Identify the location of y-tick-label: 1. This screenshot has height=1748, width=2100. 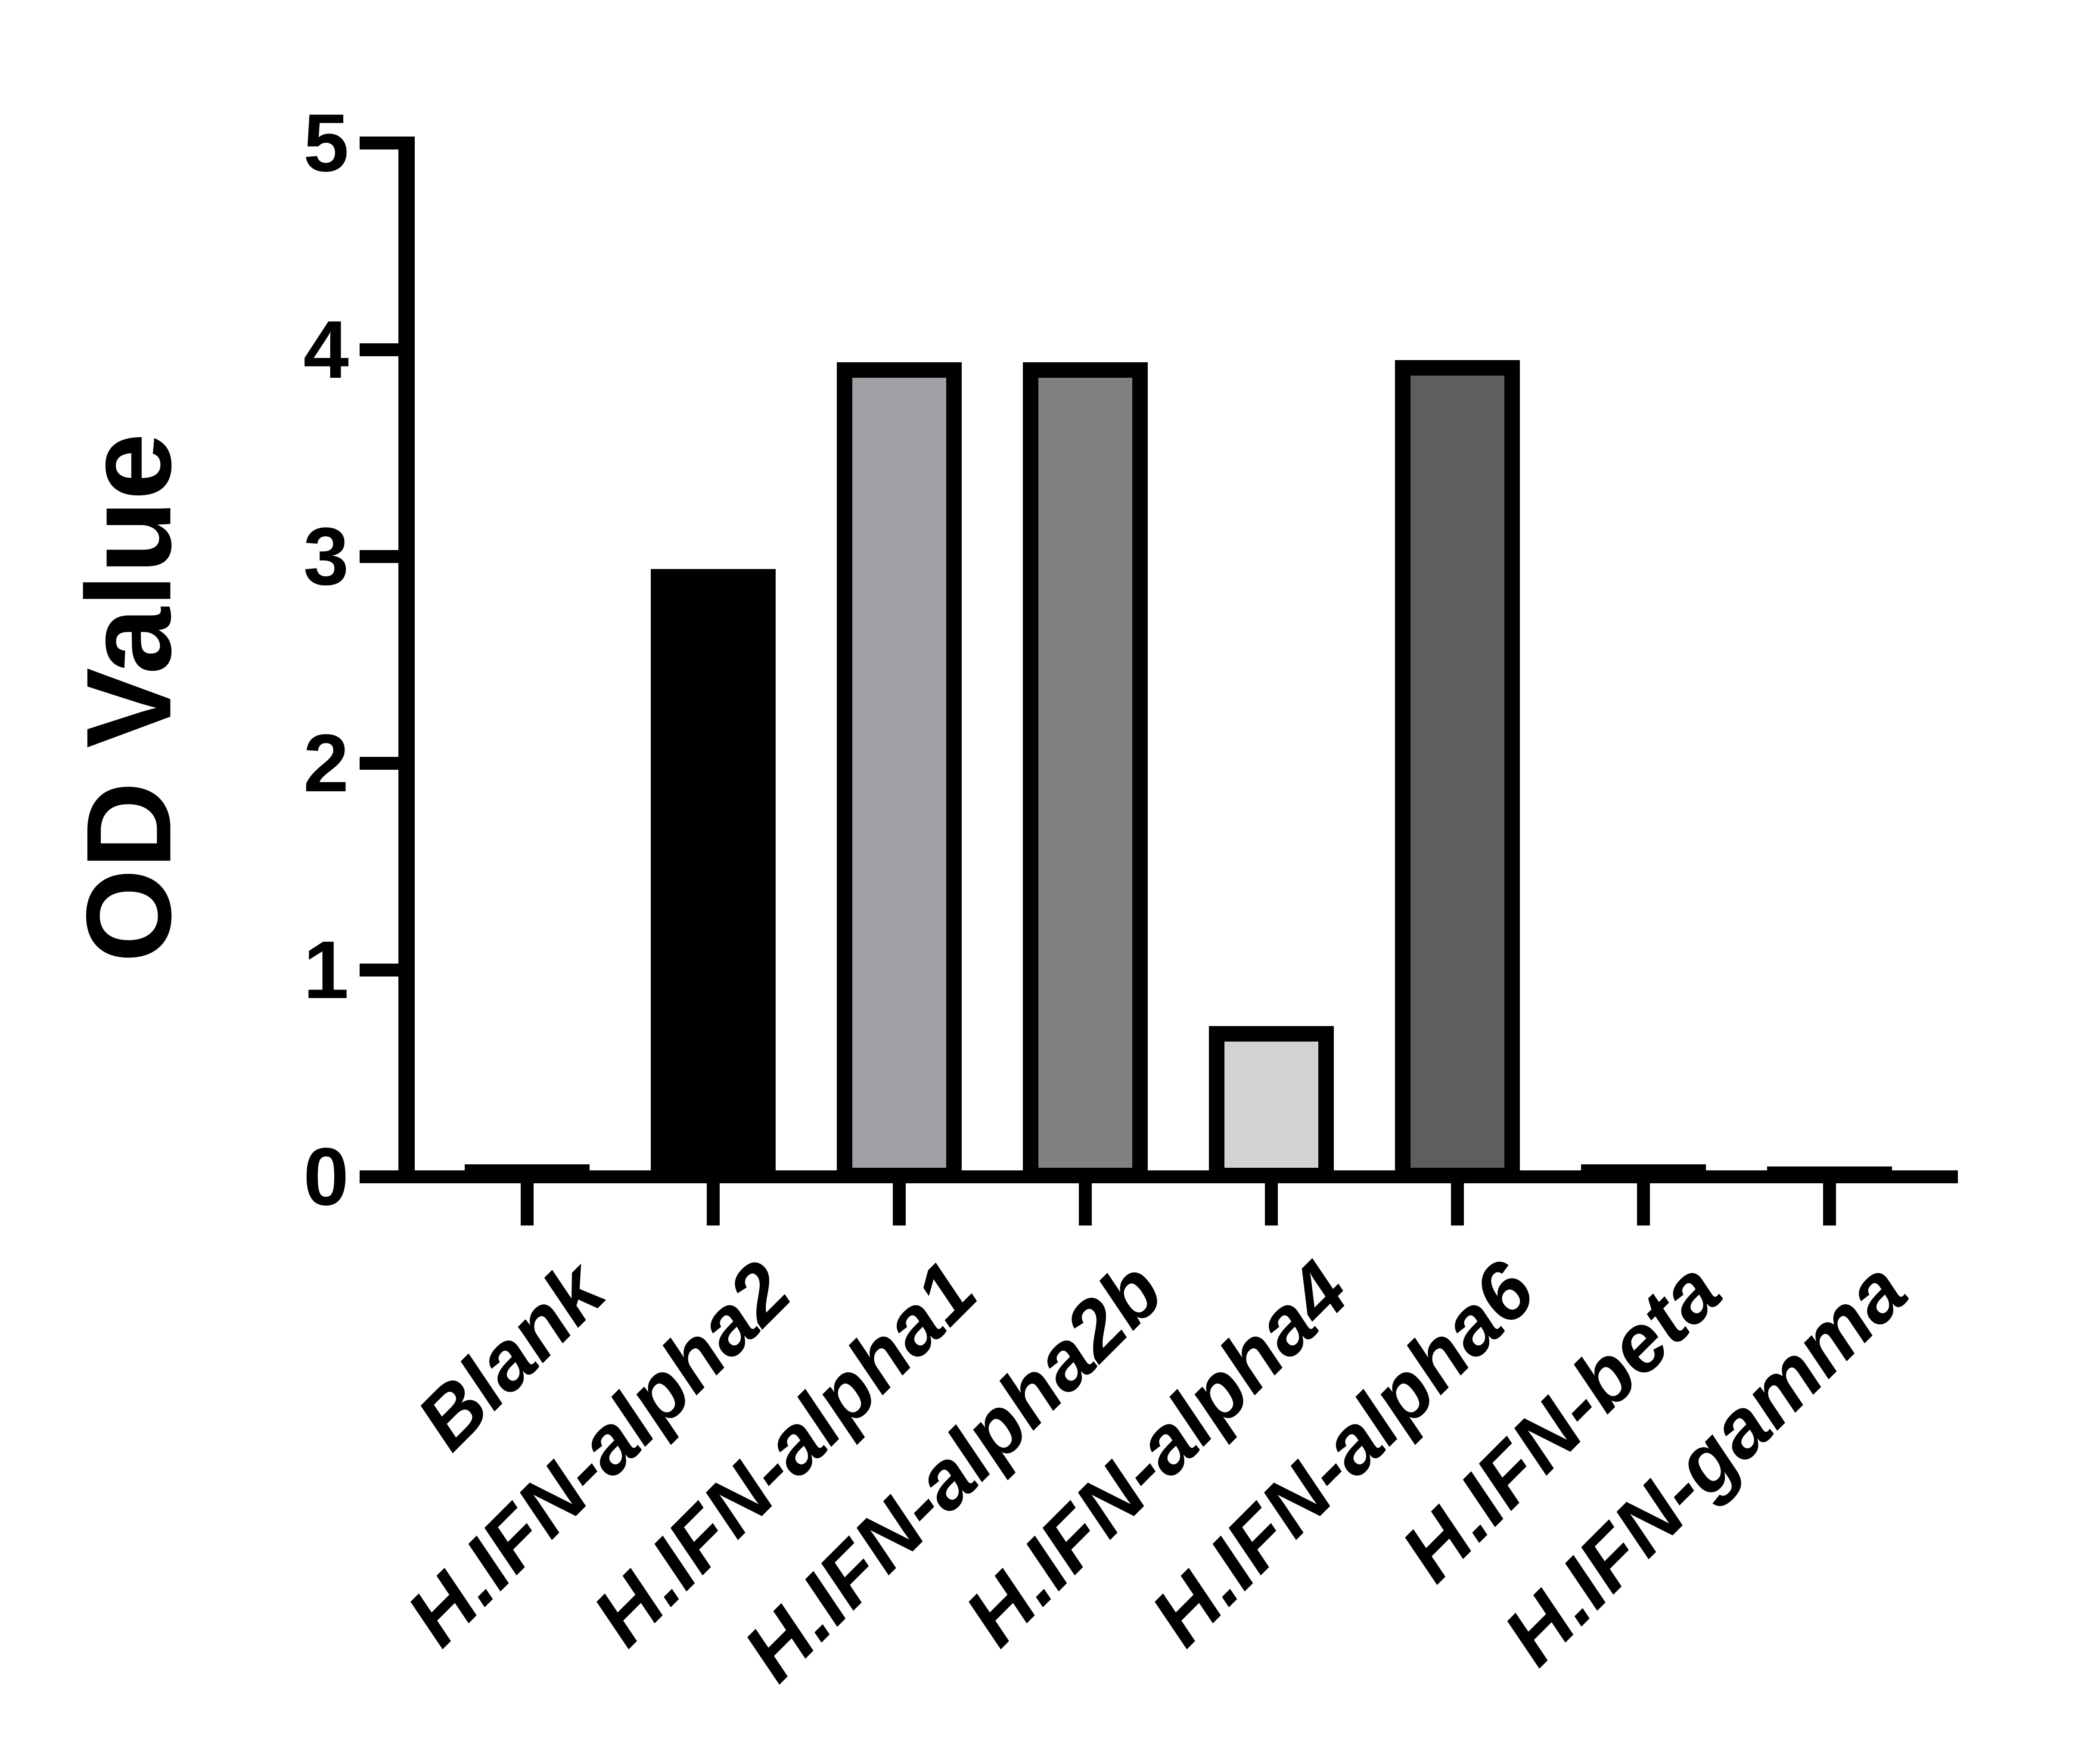
(326, 970).